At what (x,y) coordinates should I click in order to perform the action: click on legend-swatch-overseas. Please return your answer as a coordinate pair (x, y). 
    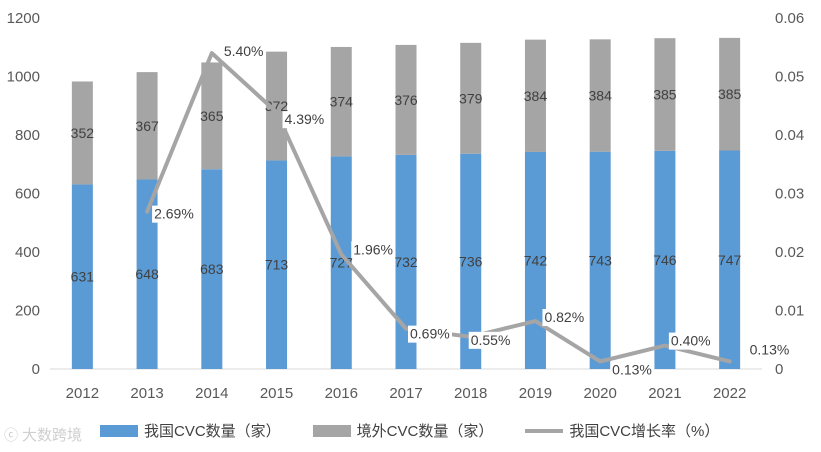
    Looking at the image, I should click on (331, 430).